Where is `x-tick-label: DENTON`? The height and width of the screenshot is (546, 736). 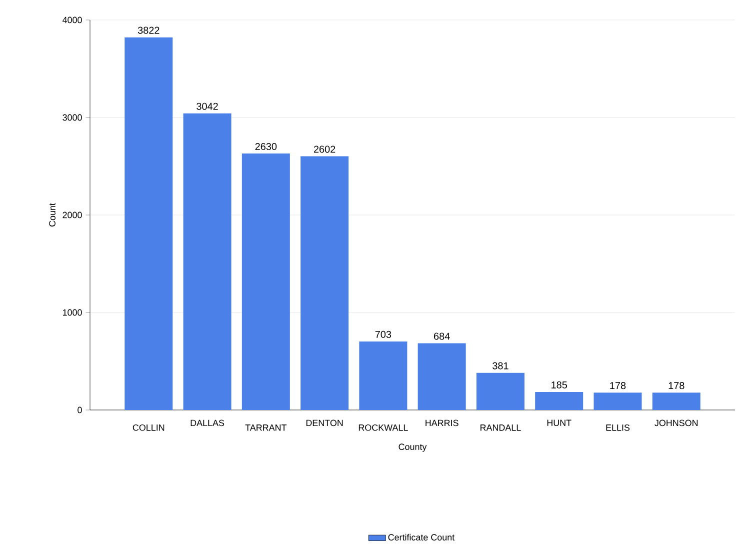
x-tick-label: DENTON is located at coordinates (324, 423).